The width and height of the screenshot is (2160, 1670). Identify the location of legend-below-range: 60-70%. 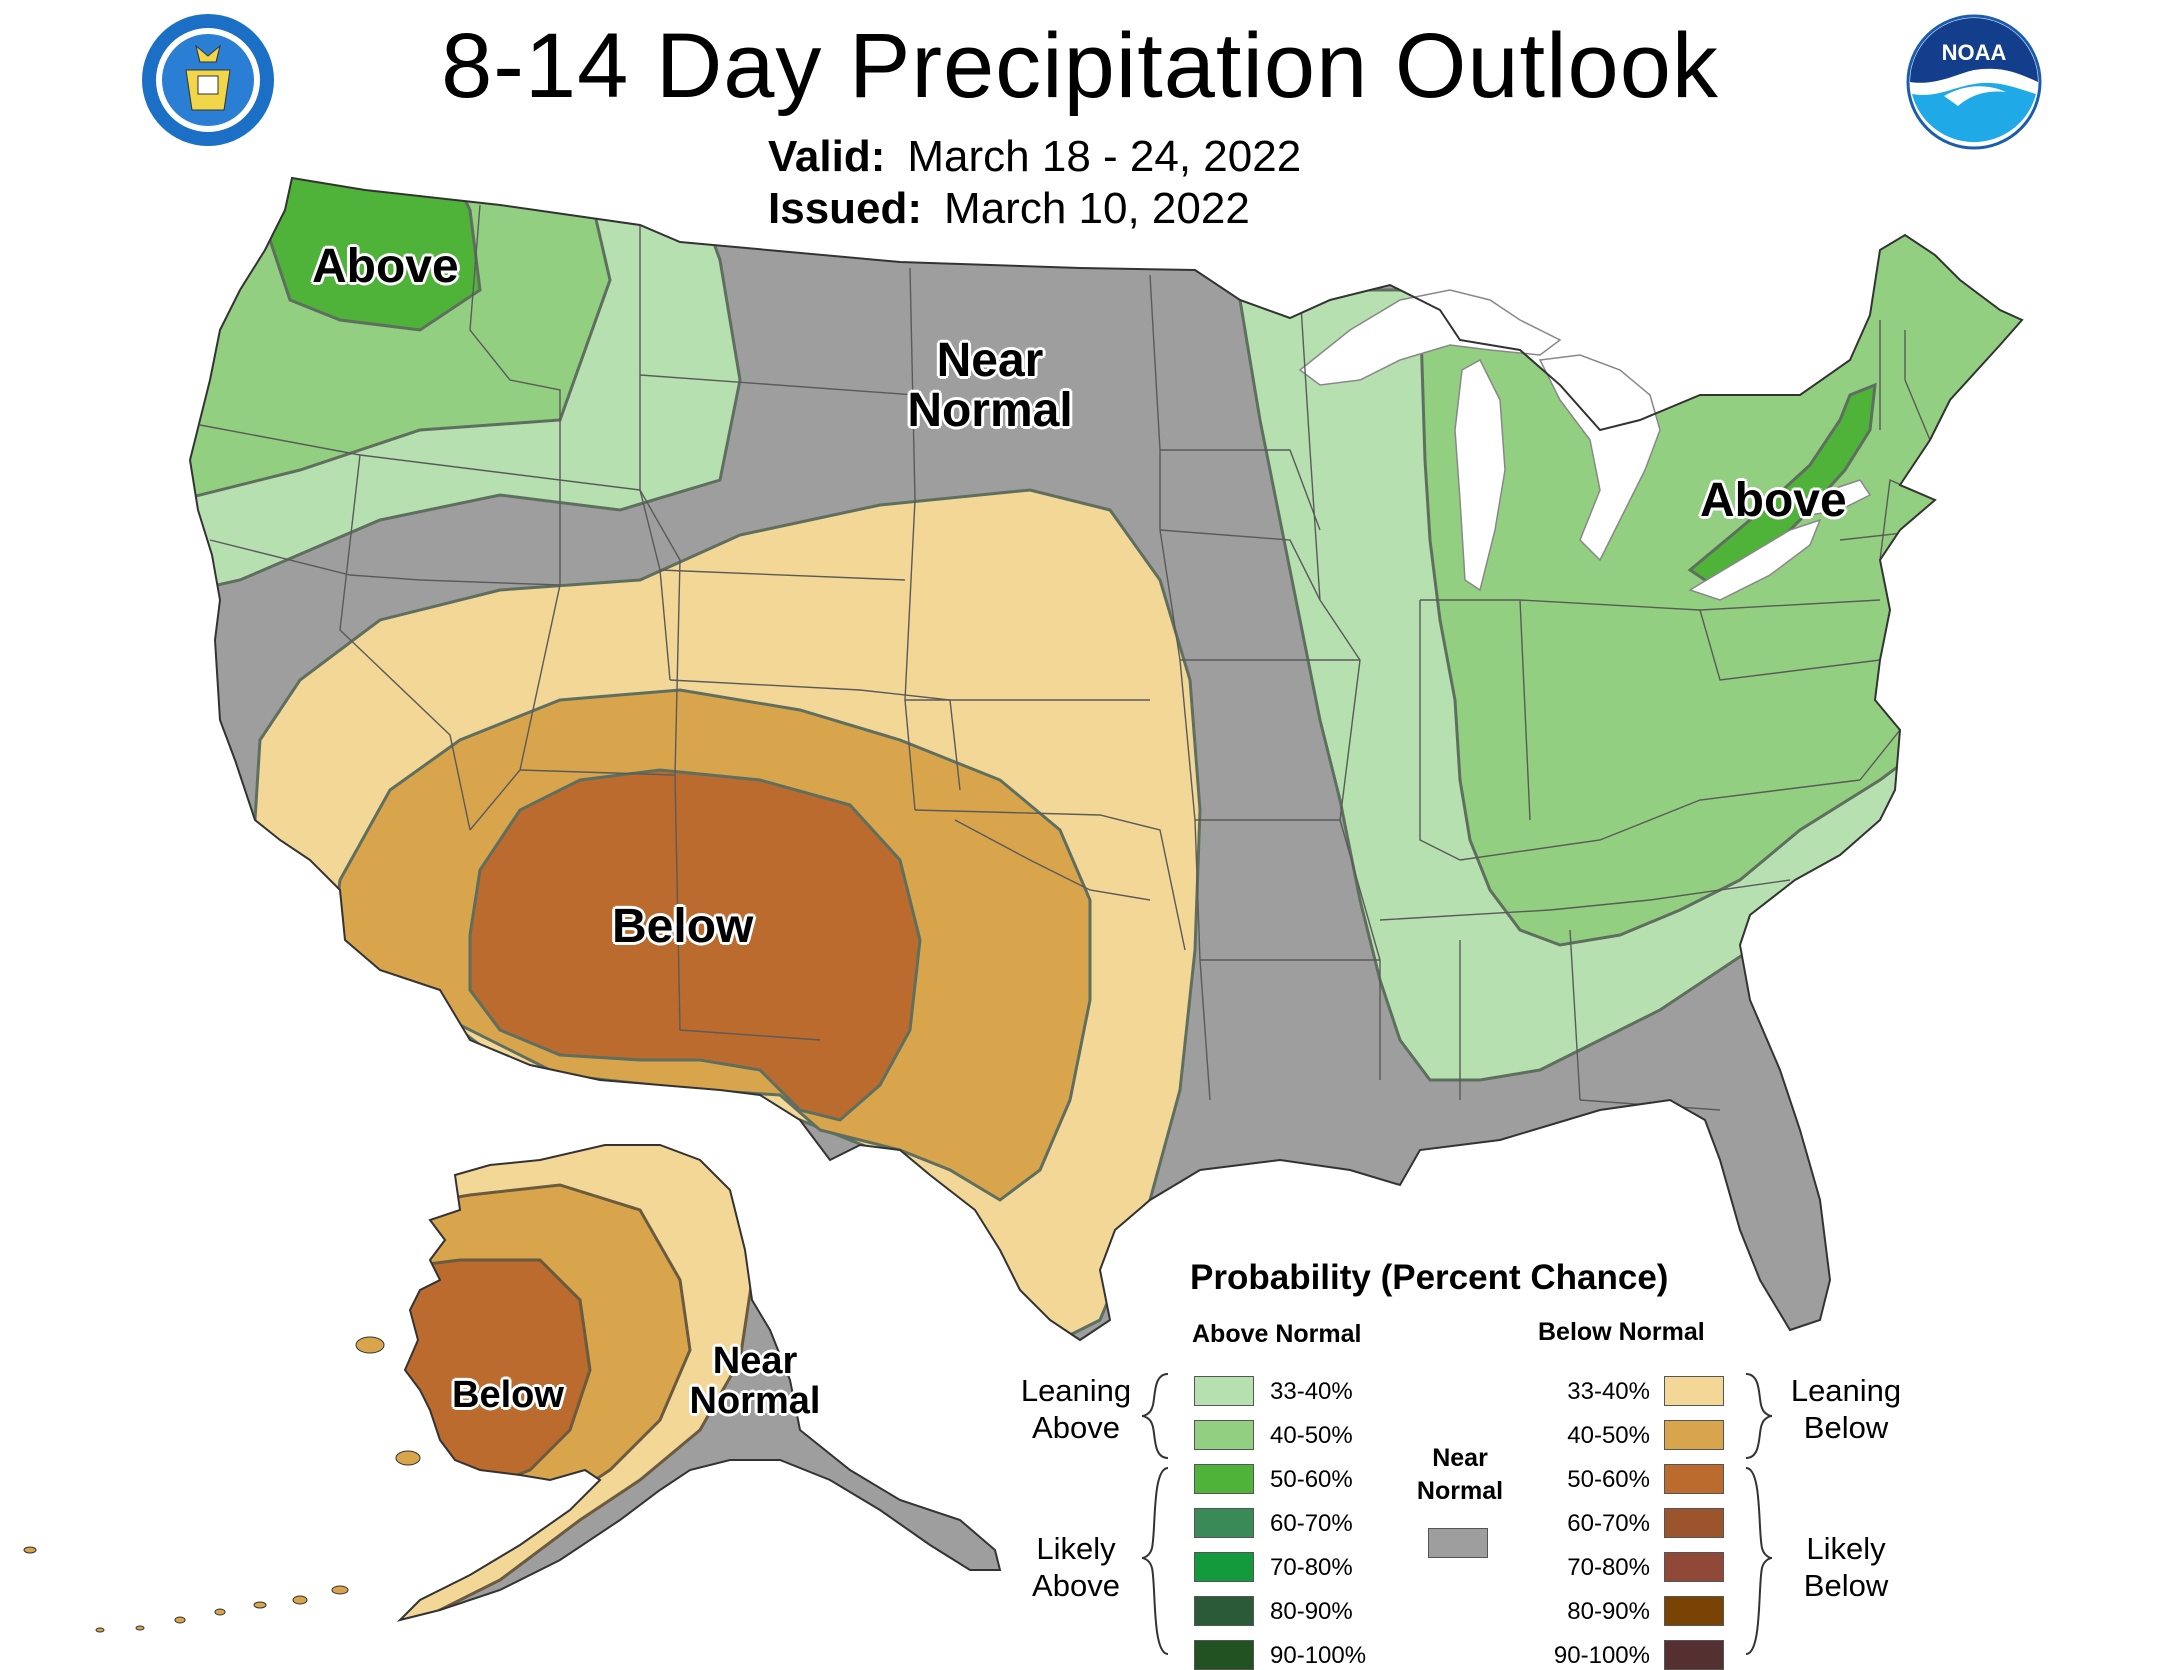
(1608, 1523).